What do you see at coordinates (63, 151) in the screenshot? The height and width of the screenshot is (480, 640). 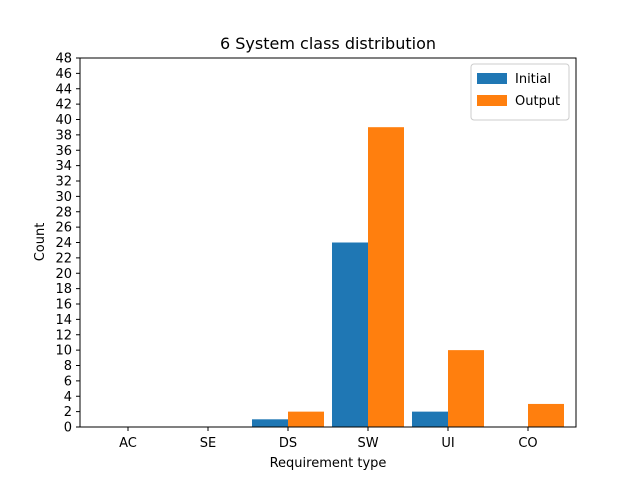 I see `y-tick-label: 36` at bounding box center [63, 151].